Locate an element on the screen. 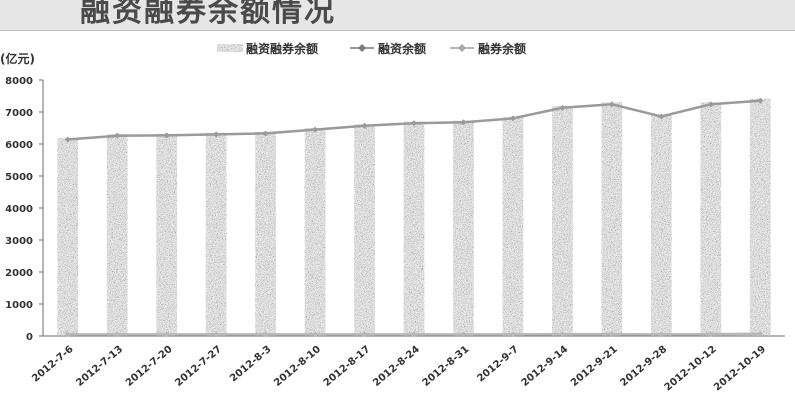 The height and width of the screenshot is (407, 795). x-tick-label: 2012-9-7 is located at coordinates (497, 364).